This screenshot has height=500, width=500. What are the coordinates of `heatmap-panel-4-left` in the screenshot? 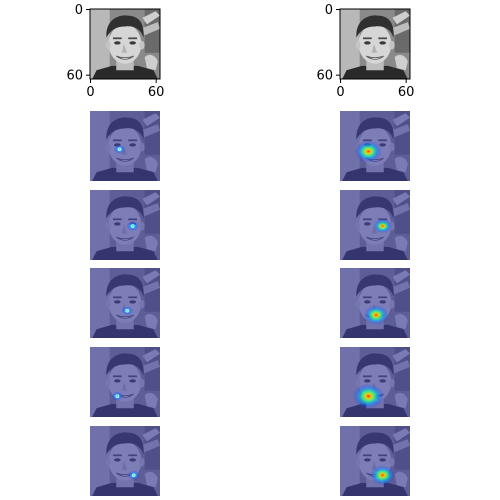 It's located at (125, 303).